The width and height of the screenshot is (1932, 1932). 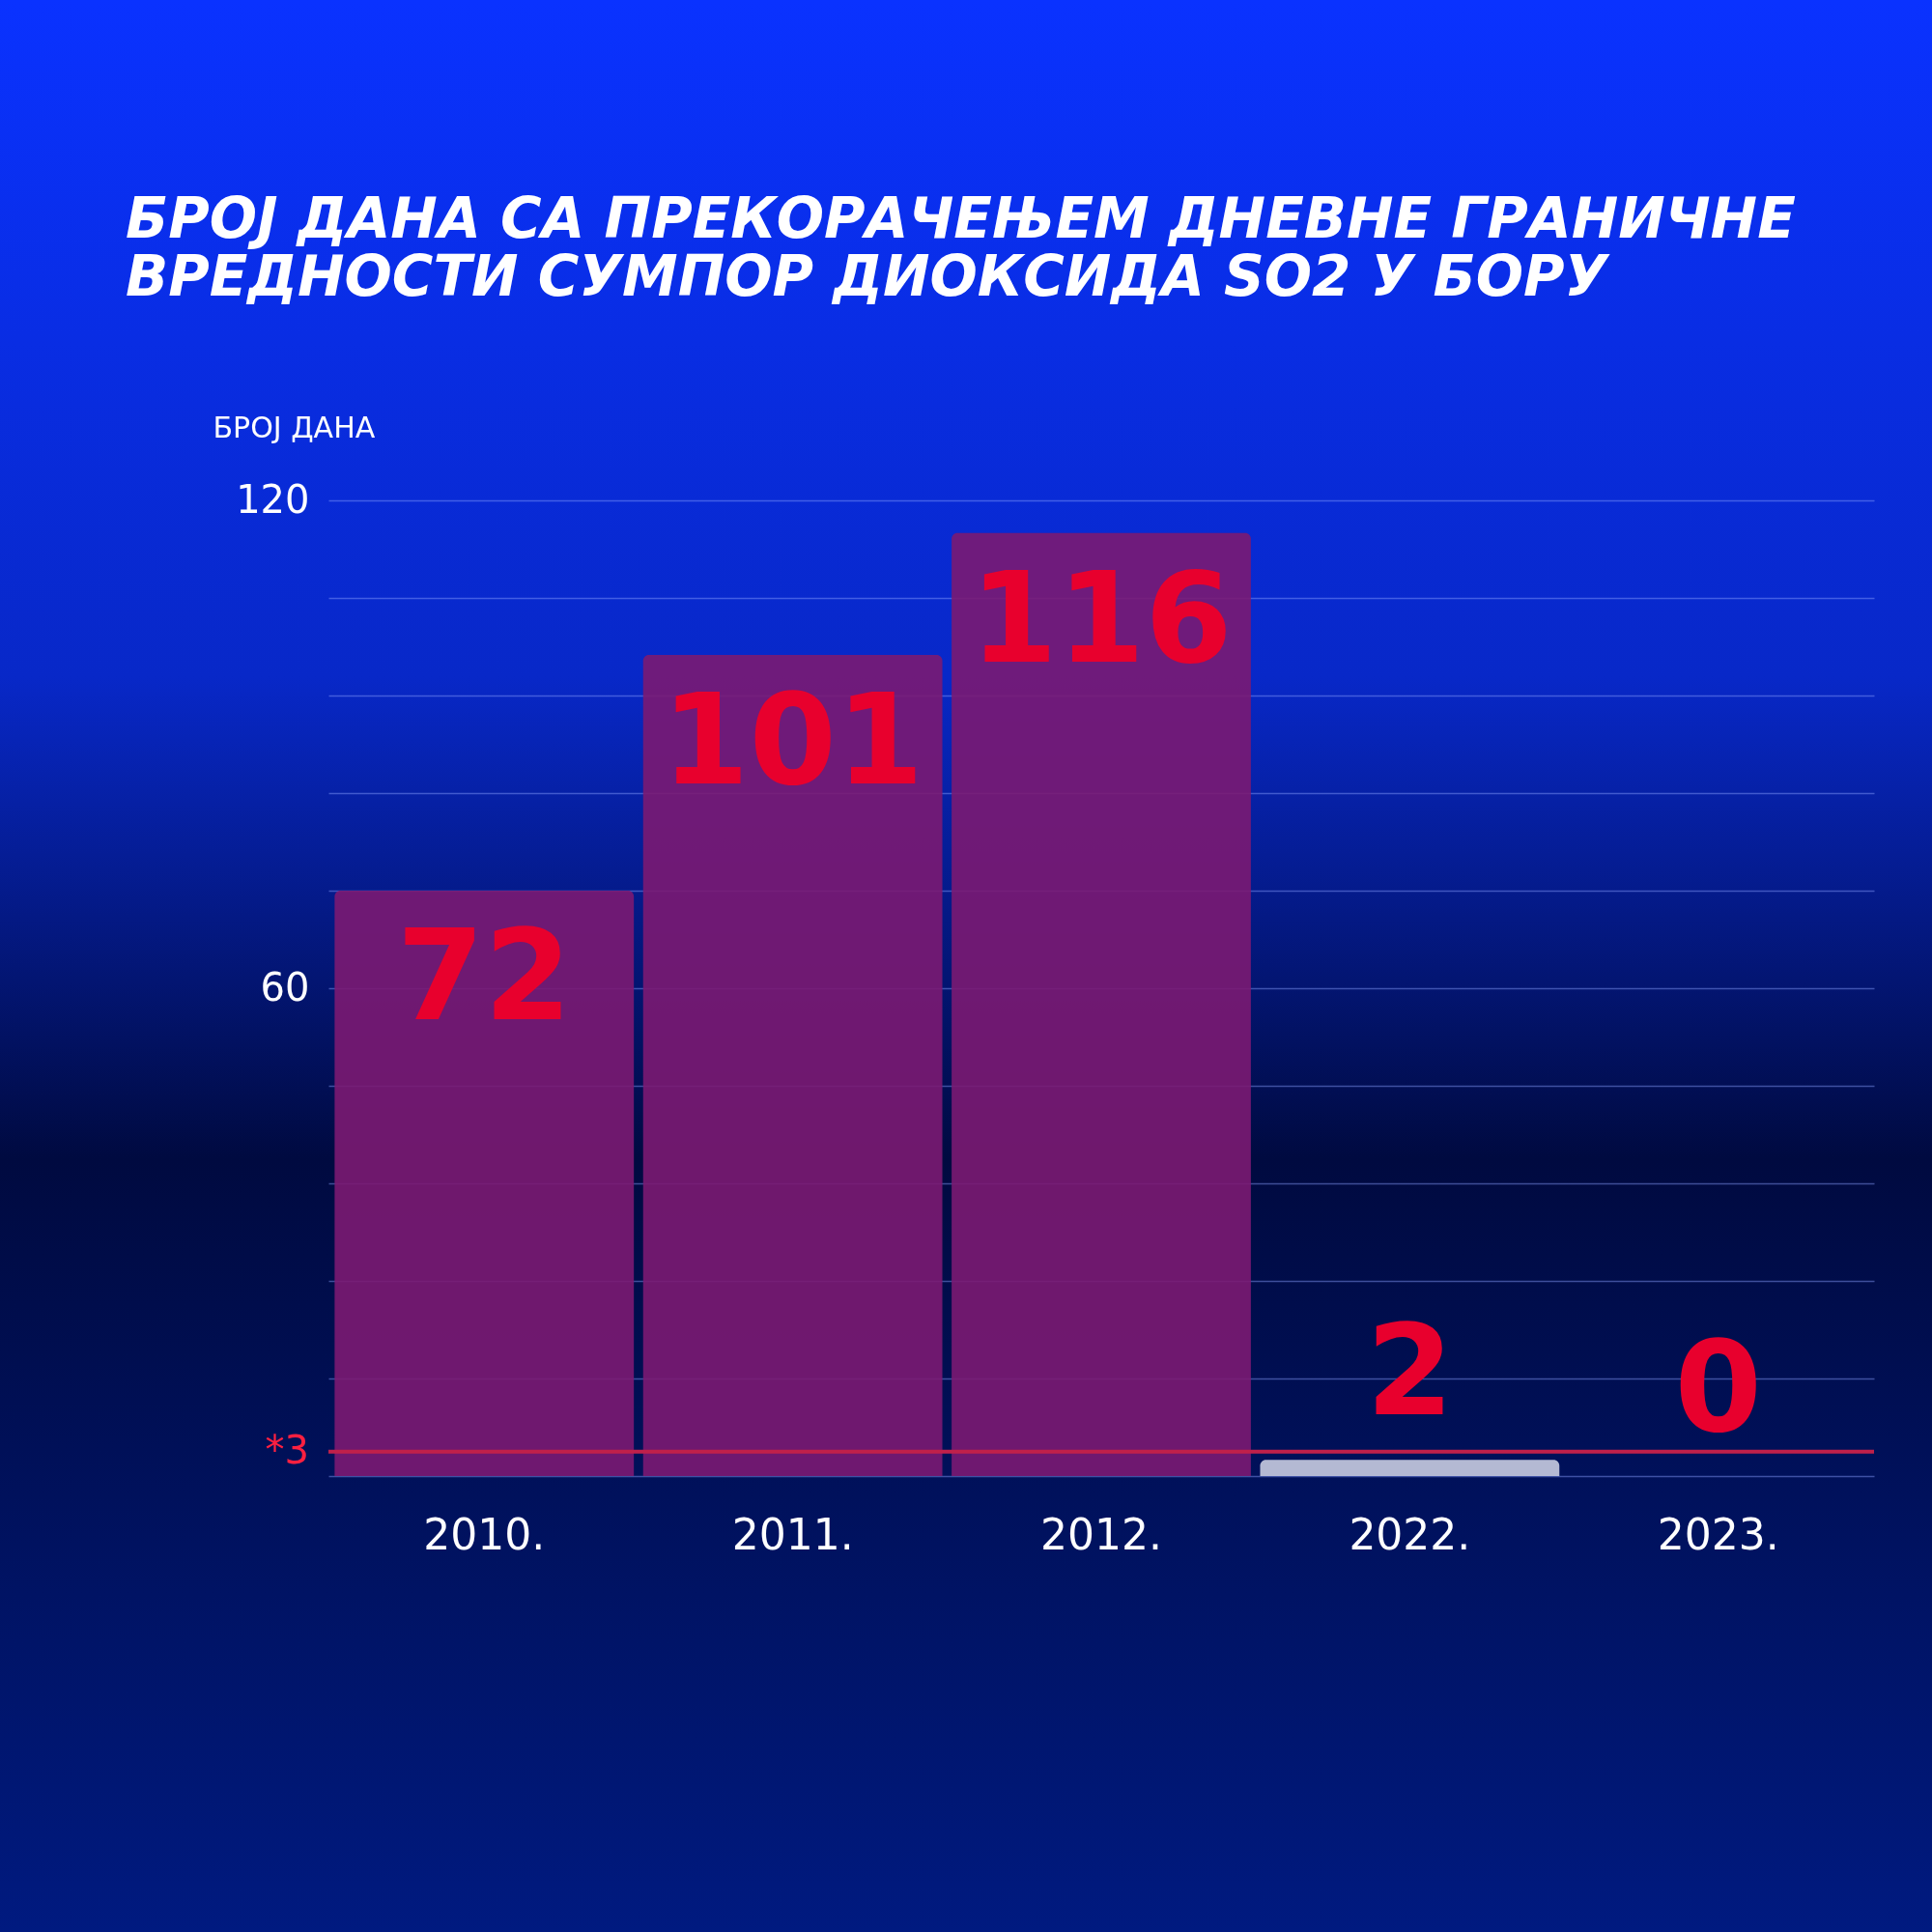 What do you see at coordinates (285, 986) in the screenshot?
I see `y-tick-label: 60` at bounding box center [285, 986].